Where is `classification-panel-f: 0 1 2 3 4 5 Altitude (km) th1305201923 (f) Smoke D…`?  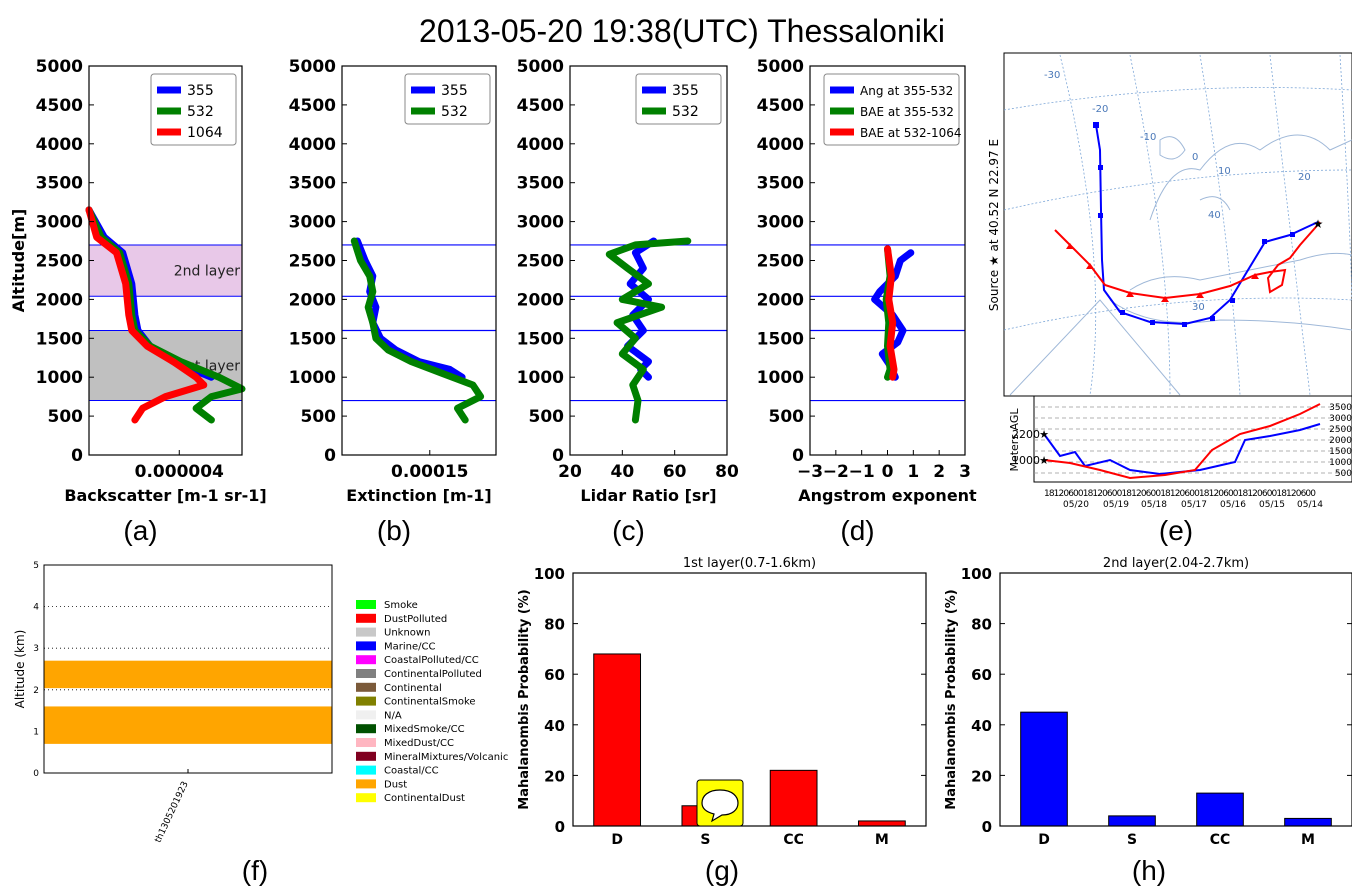 classification-panel-f: 0 1 2 3 4 5 Altitude (km) th1305201923 (f) Smoke D… is located at coordinates (260, 723).